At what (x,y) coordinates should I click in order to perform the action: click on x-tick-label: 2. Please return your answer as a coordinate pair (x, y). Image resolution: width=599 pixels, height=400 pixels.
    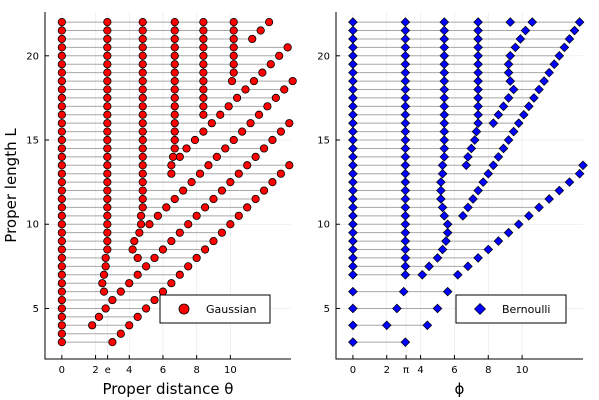
    Looking at the image, I should click on (95, 370).